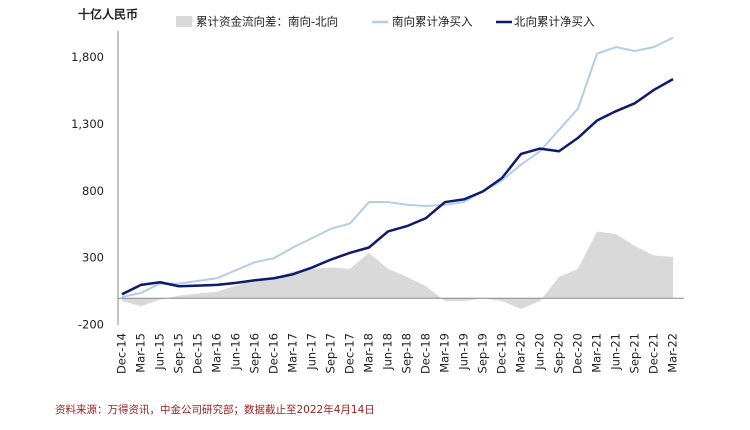 The height and width of the screenshot is (430, 750). I want to click on x-tick-label: Jun-21, so click(616, 352).